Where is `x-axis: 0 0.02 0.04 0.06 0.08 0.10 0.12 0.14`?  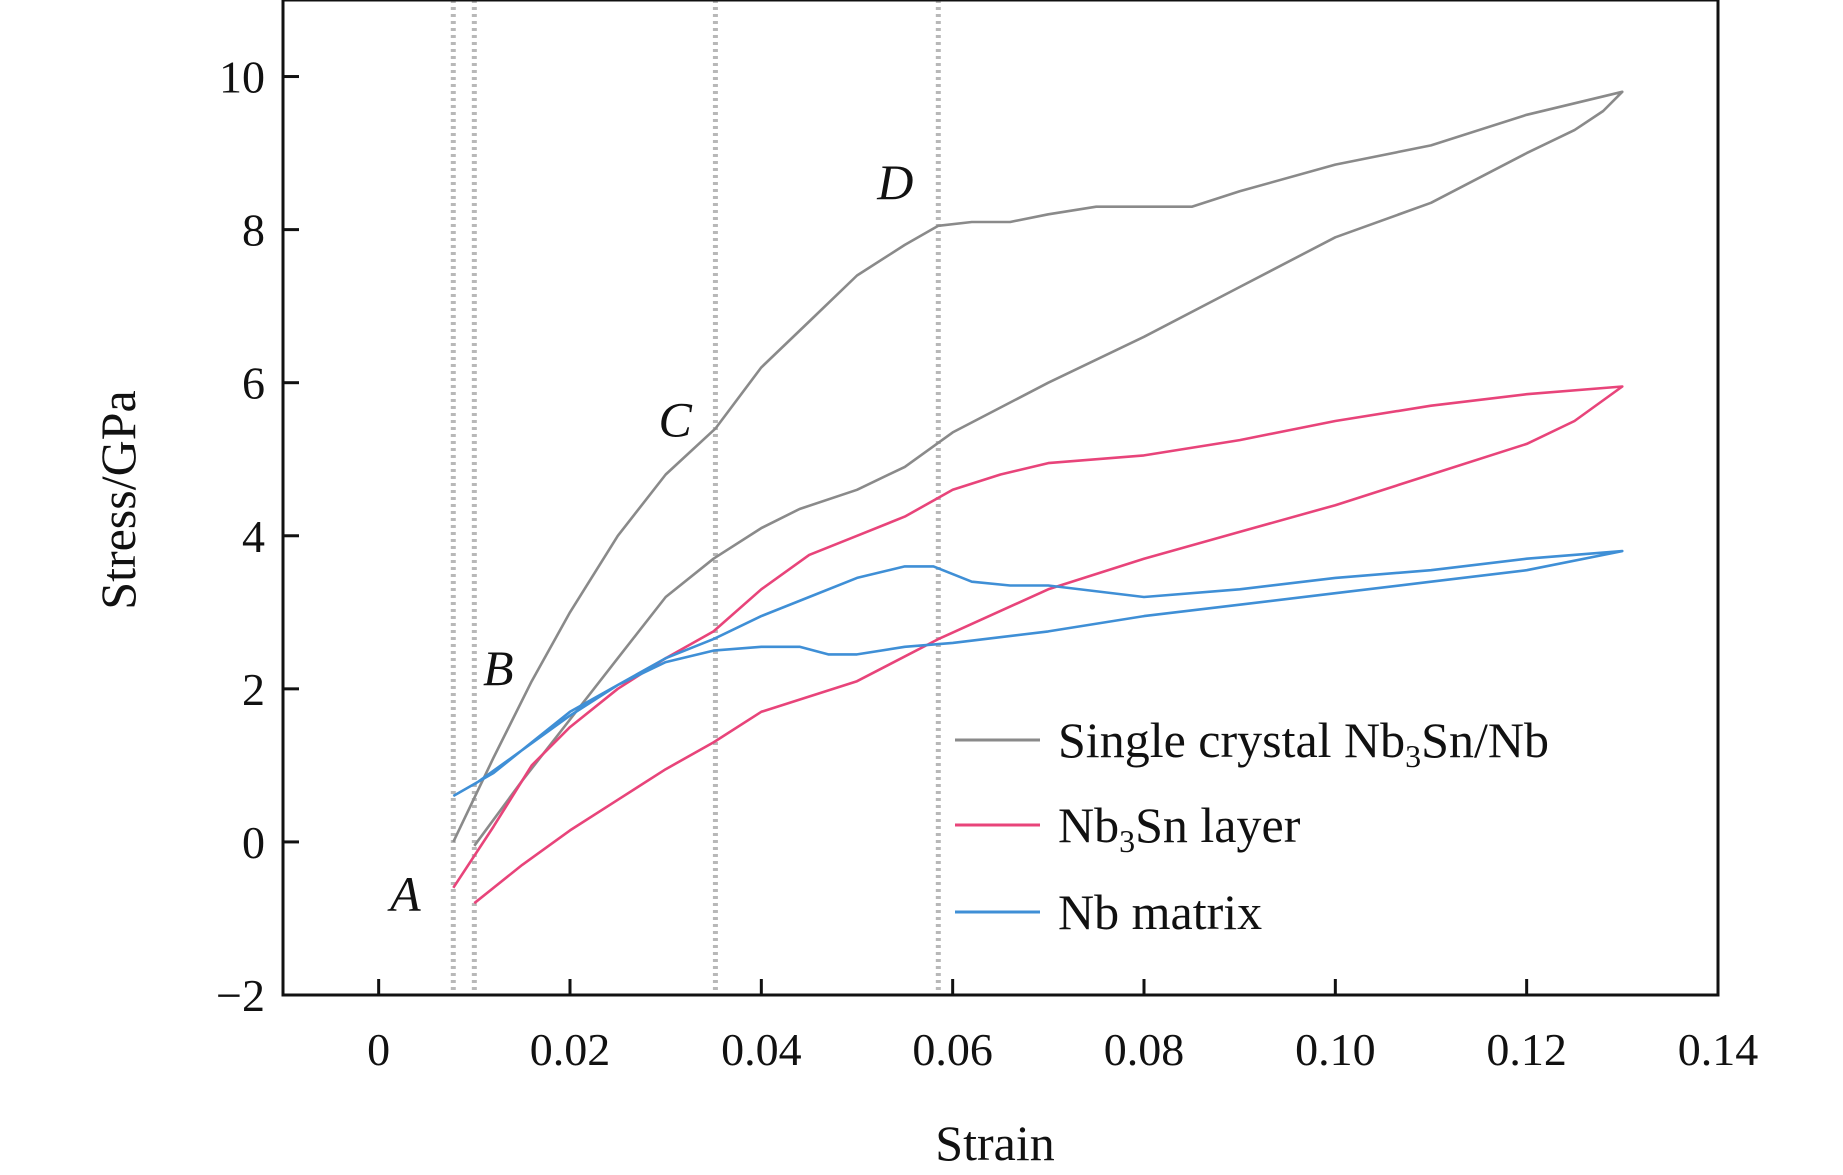
x-axis: 0 0.02 0.04 0.06 0.08 0.10 0.12 0.14 is located at coordinates (1062, 1027).